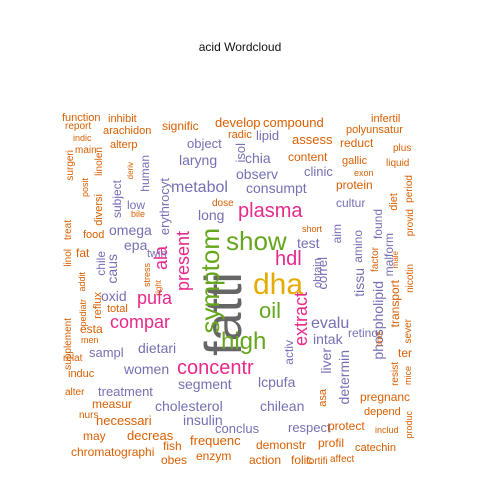 The height and width of the screenshot is (480, 480). I want to click on cloud-word: content, so click(308, 157).